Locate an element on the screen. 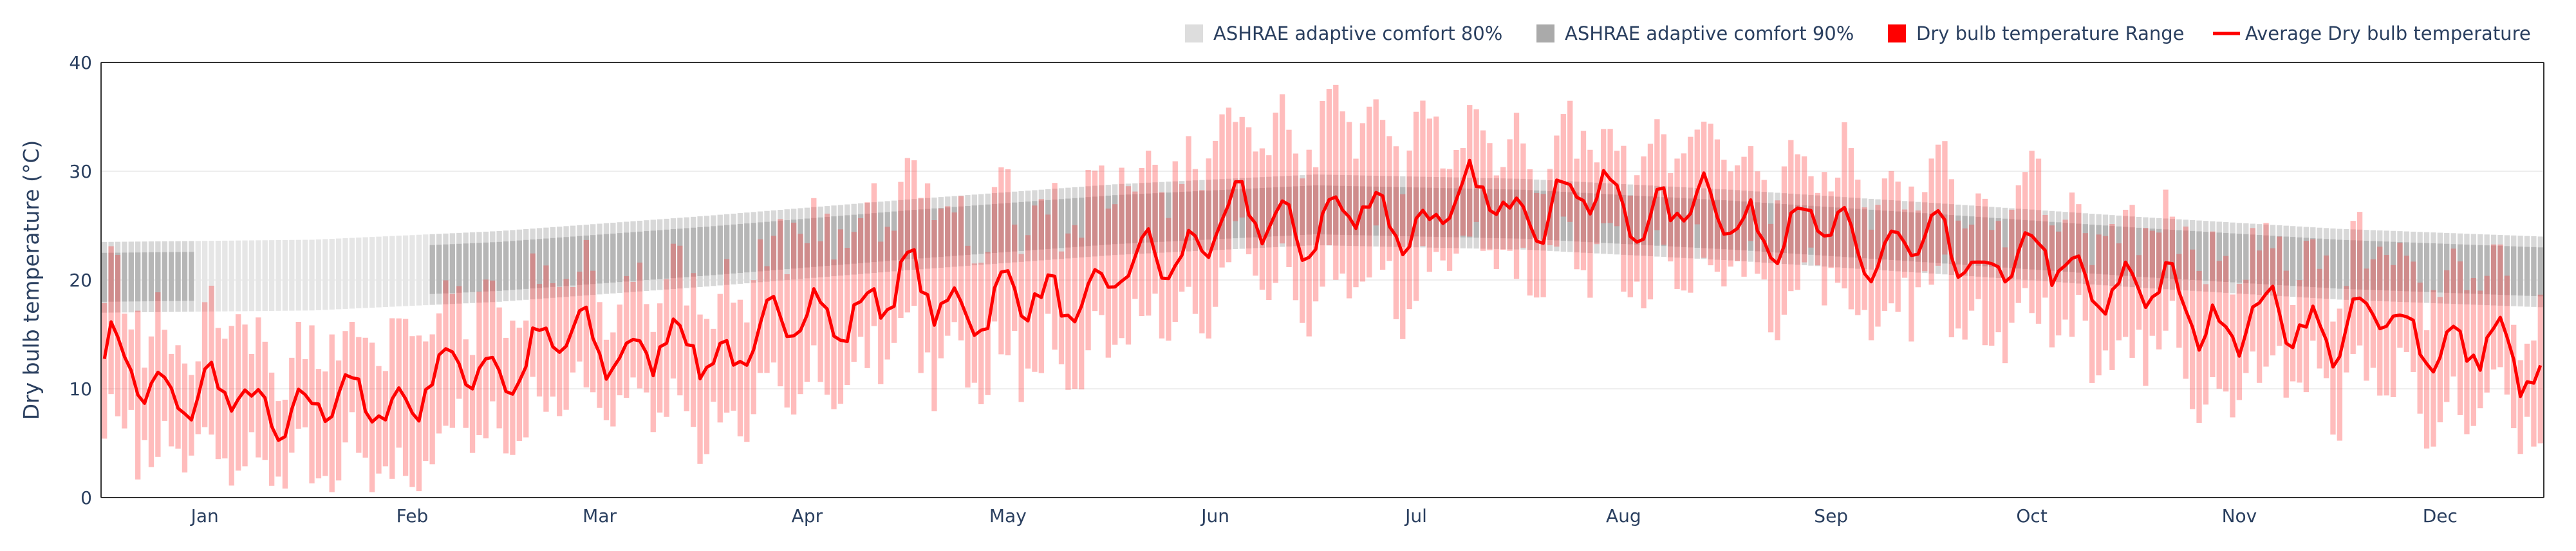 This screenshot has height=551, width=2576. x-tick-label: May is located at coordinates (1008, 516).